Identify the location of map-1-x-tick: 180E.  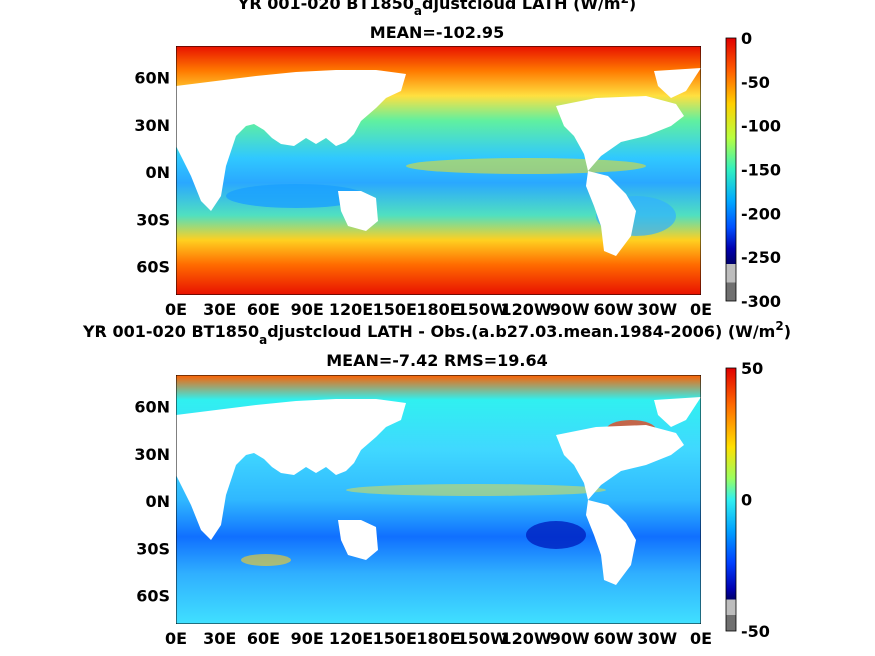
(438, 309).